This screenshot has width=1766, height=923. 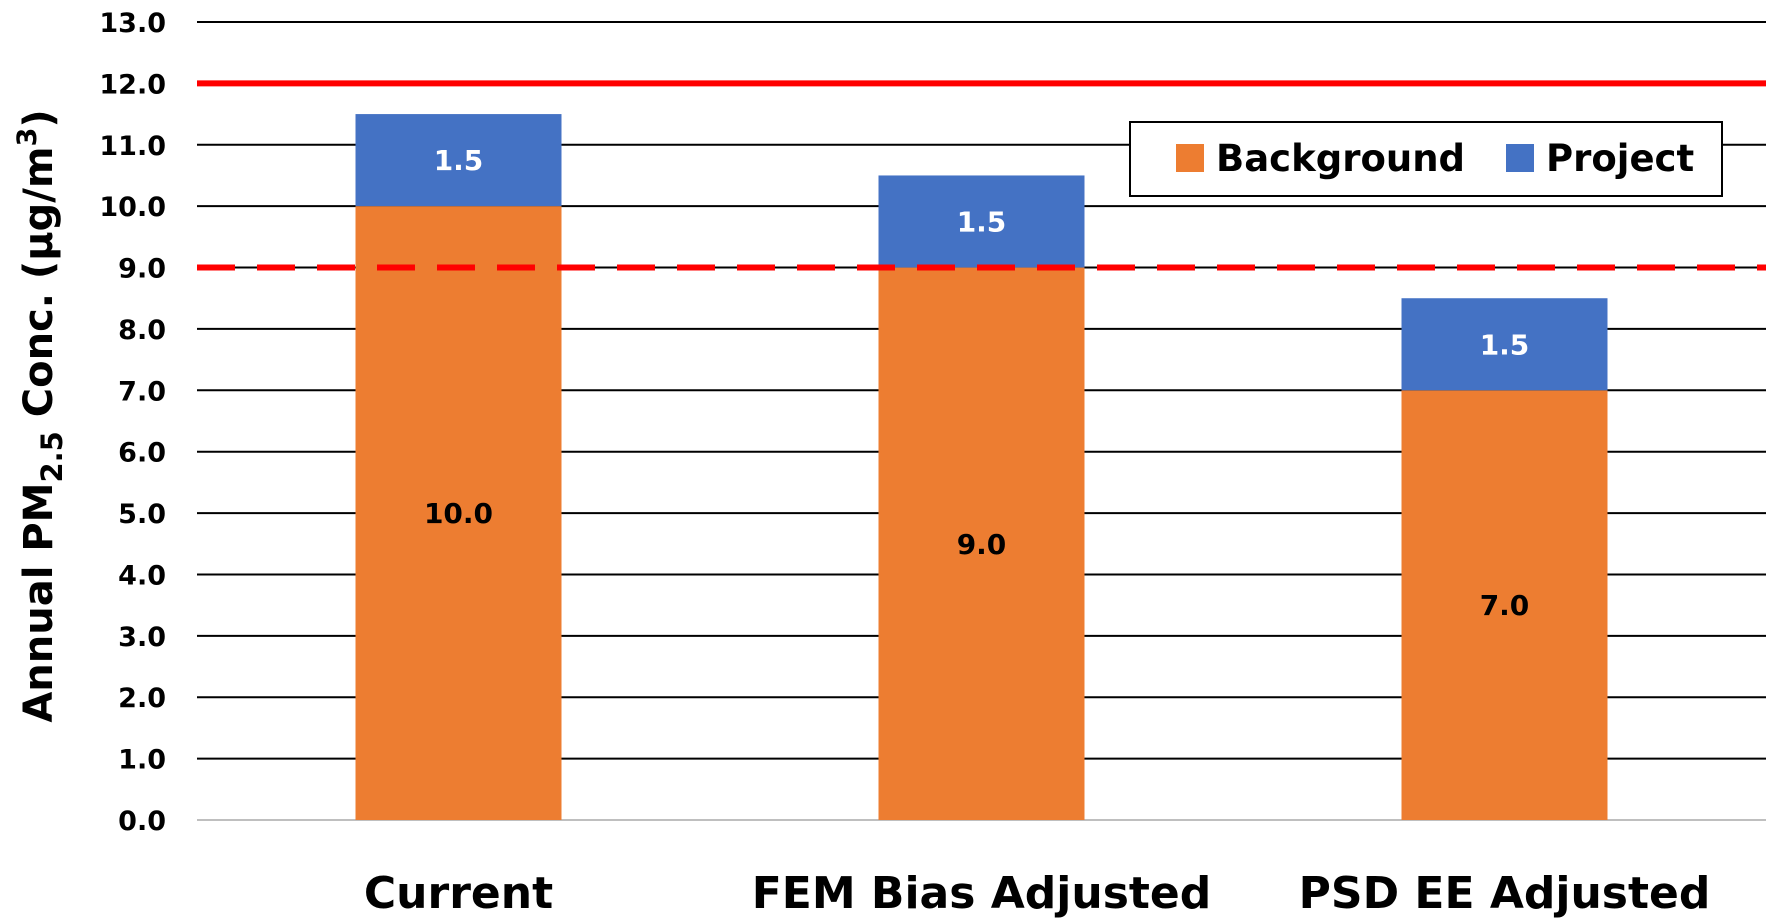 What do you see at coordinates (142, 269) in the screenshot?
I see `y-tick-label: 9.0` at bounding box center [142, 269].